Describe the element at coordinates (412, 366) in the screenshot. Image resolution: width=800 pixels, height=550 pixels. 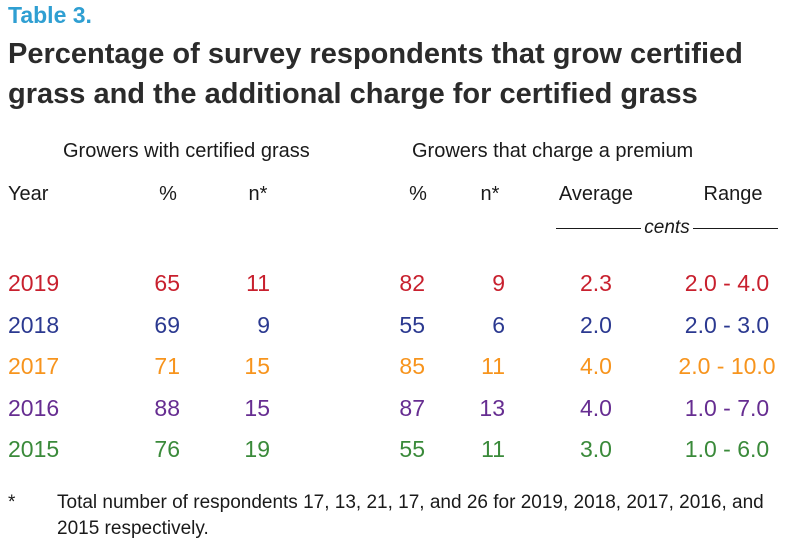
I see `cell-pct-premium: 85` at that location.